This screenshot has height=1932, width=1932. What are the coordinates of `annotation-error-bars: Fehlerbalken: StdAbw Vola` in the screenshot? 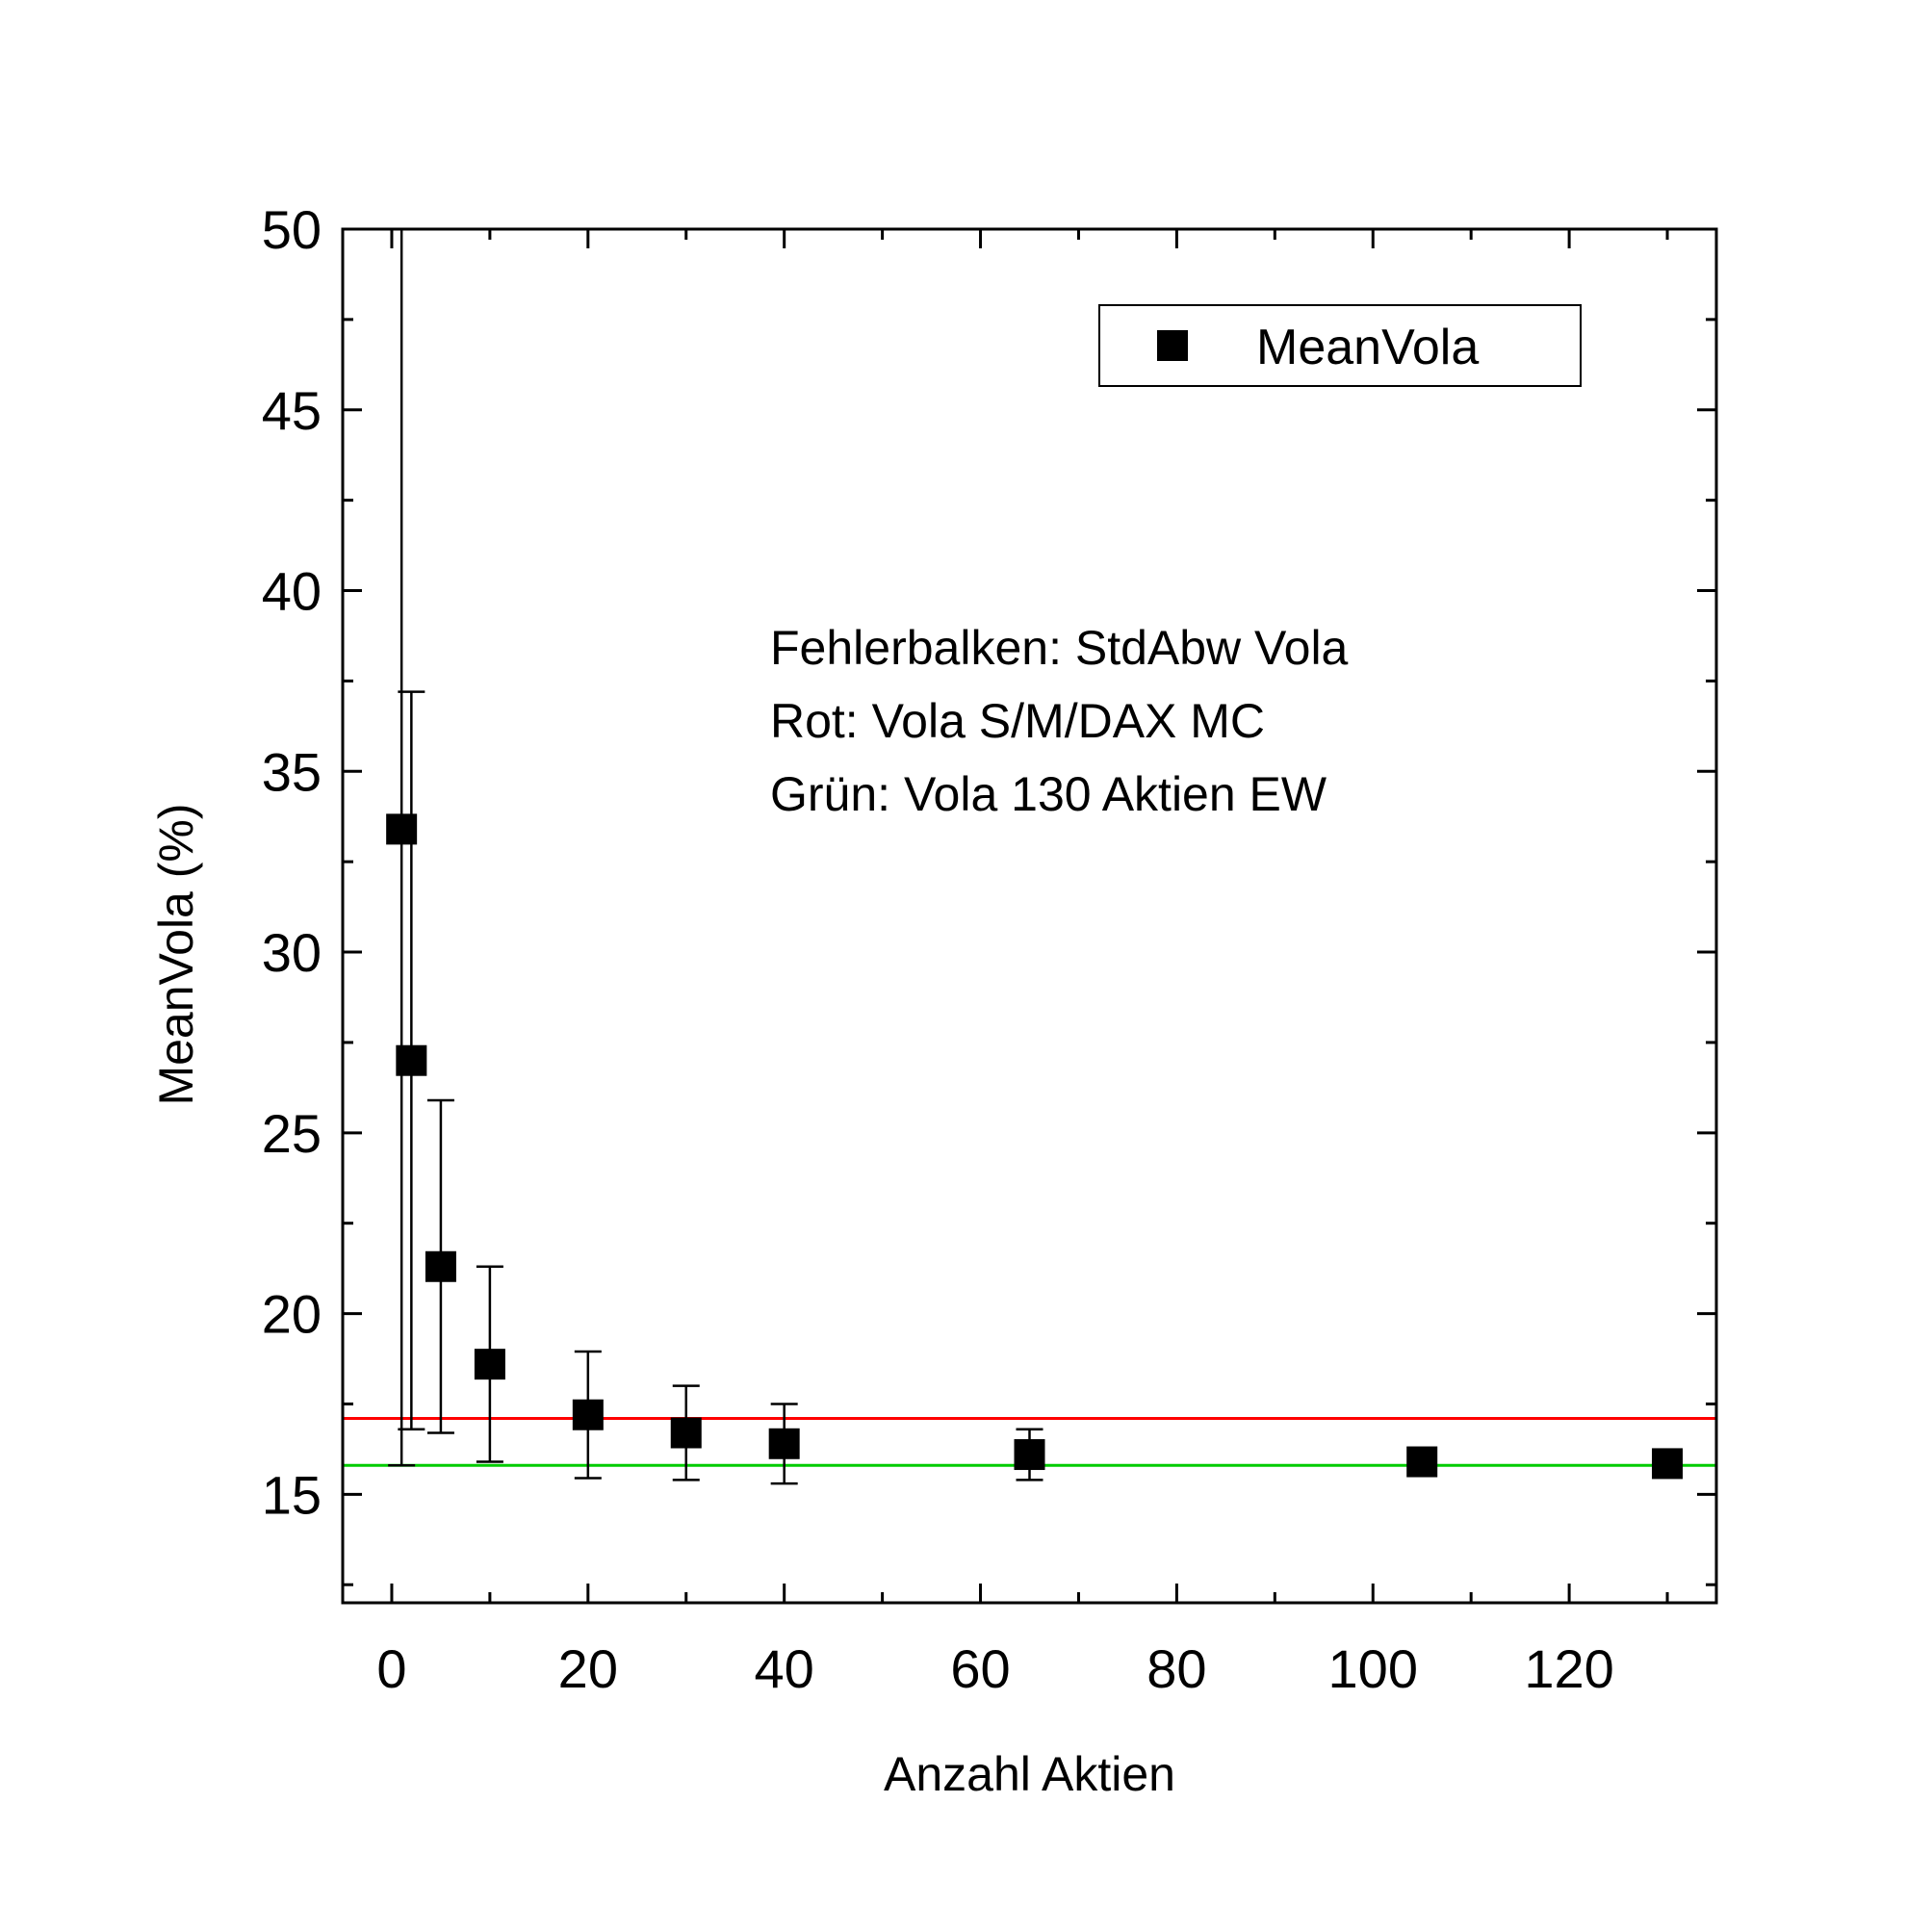 It's located at (1060, 648).